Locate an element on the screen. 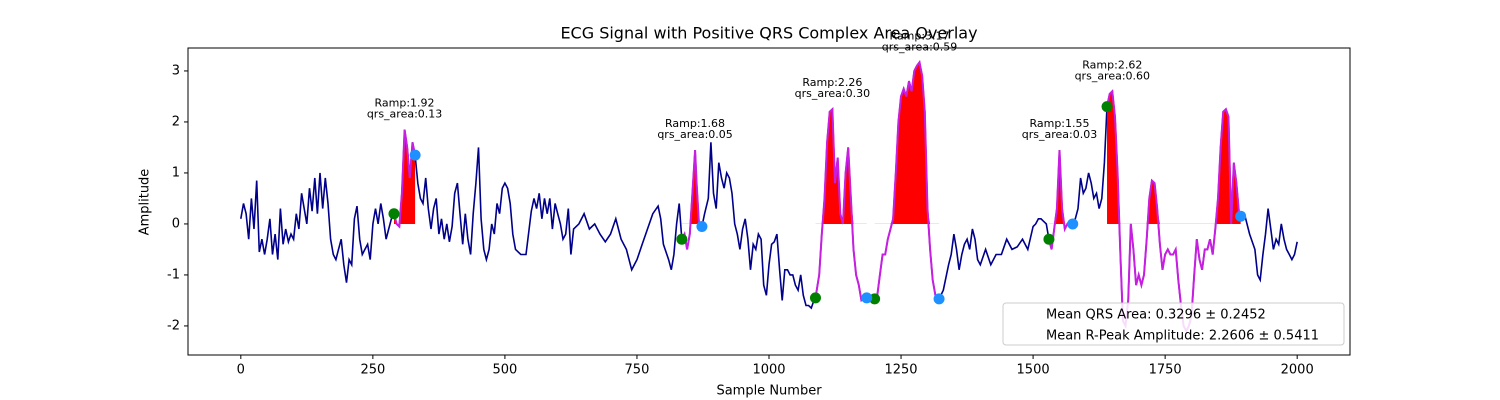 The image size is (1500, 400). annotation: qrs_area:0.05 is located at coordinates (694, 134).